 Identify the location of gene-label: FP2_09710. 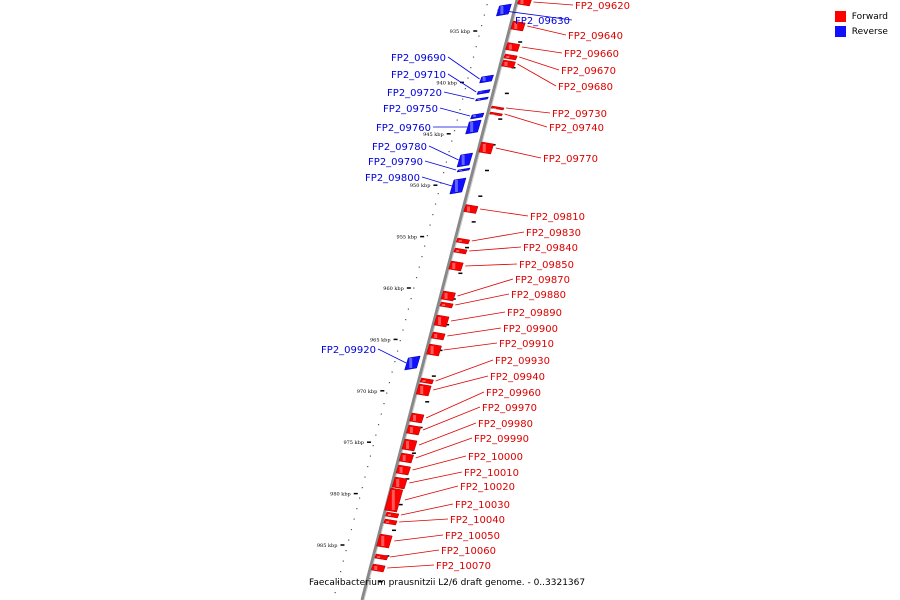
(418, 75).